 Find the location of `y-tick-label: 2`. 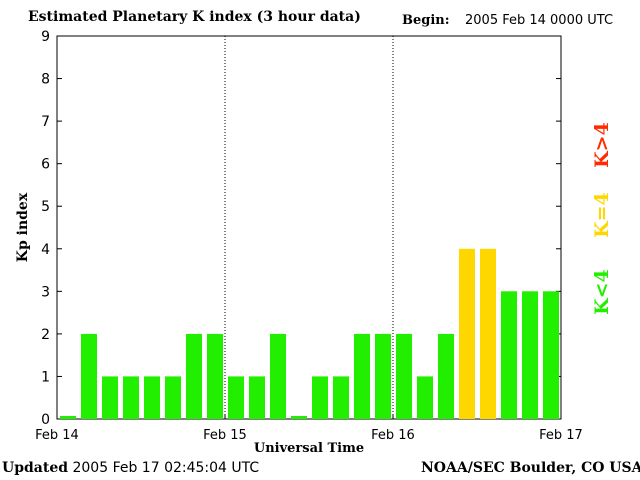

y-tick-label: 2 is located at coordinates (45, 335).